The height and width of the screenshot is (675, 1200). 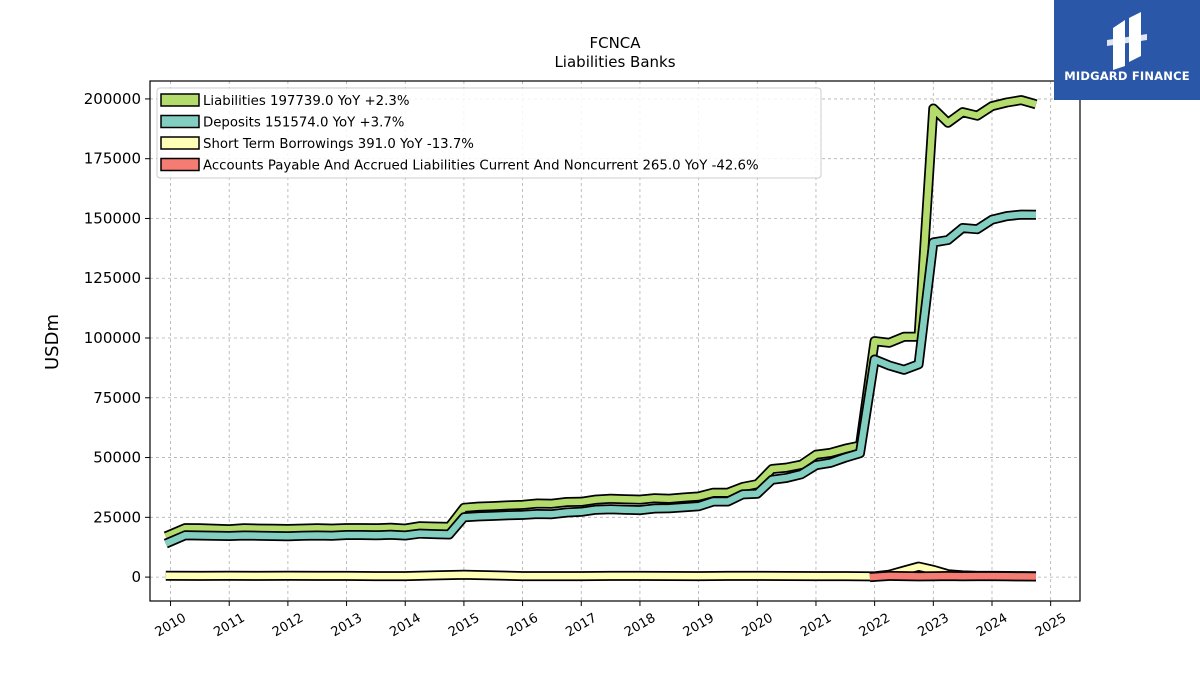 I want to click on x-tick-label: 2018, so click(x=640, y=626).